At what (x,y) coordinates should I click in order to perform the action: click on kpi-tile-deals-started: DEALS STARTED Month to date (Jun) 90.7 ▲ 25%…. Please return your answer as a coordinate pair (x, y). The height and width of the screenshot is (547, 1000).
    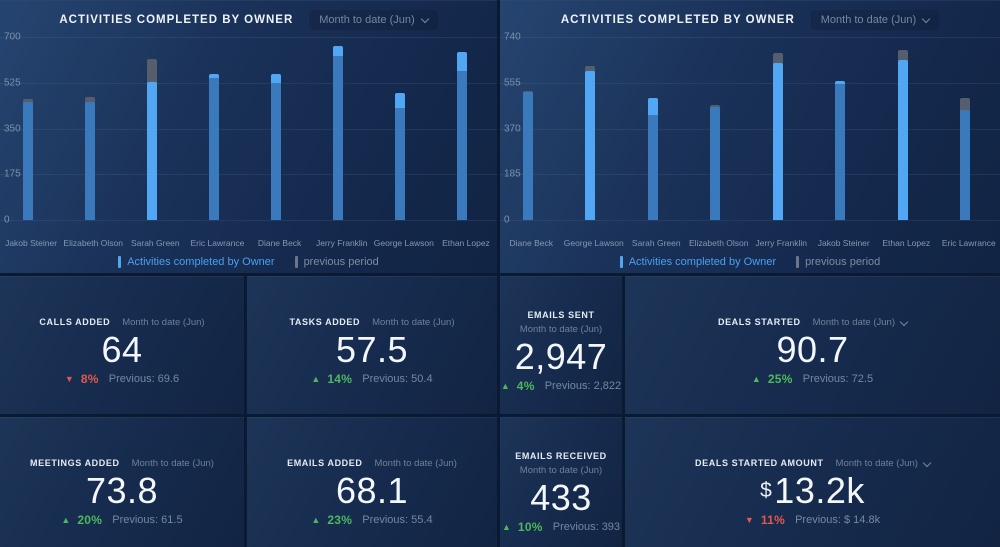
    Looking at the image, I should click on (812, 345).